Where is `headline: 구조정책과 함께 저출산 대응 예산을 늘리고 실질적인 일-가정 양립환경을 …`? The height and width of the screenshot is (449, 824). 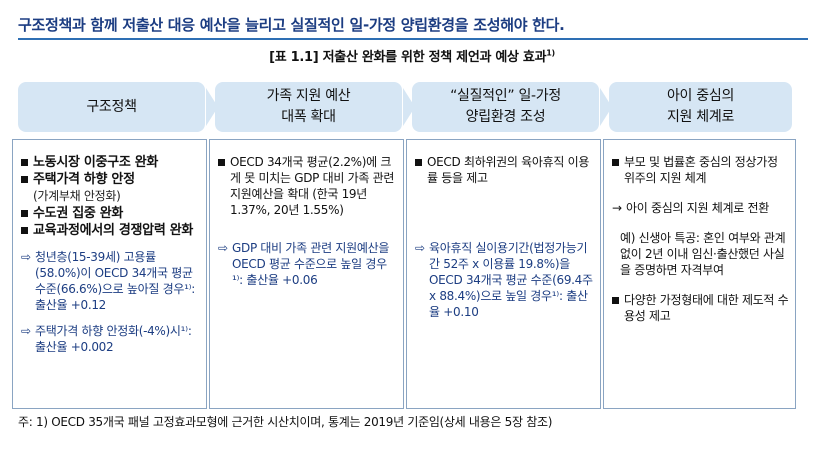 headline: 구조정책과 함께 저출산 대응 예산을 늘리고 실질적인 일-가정 양립환경을 … is located at coordinates (291, 25).